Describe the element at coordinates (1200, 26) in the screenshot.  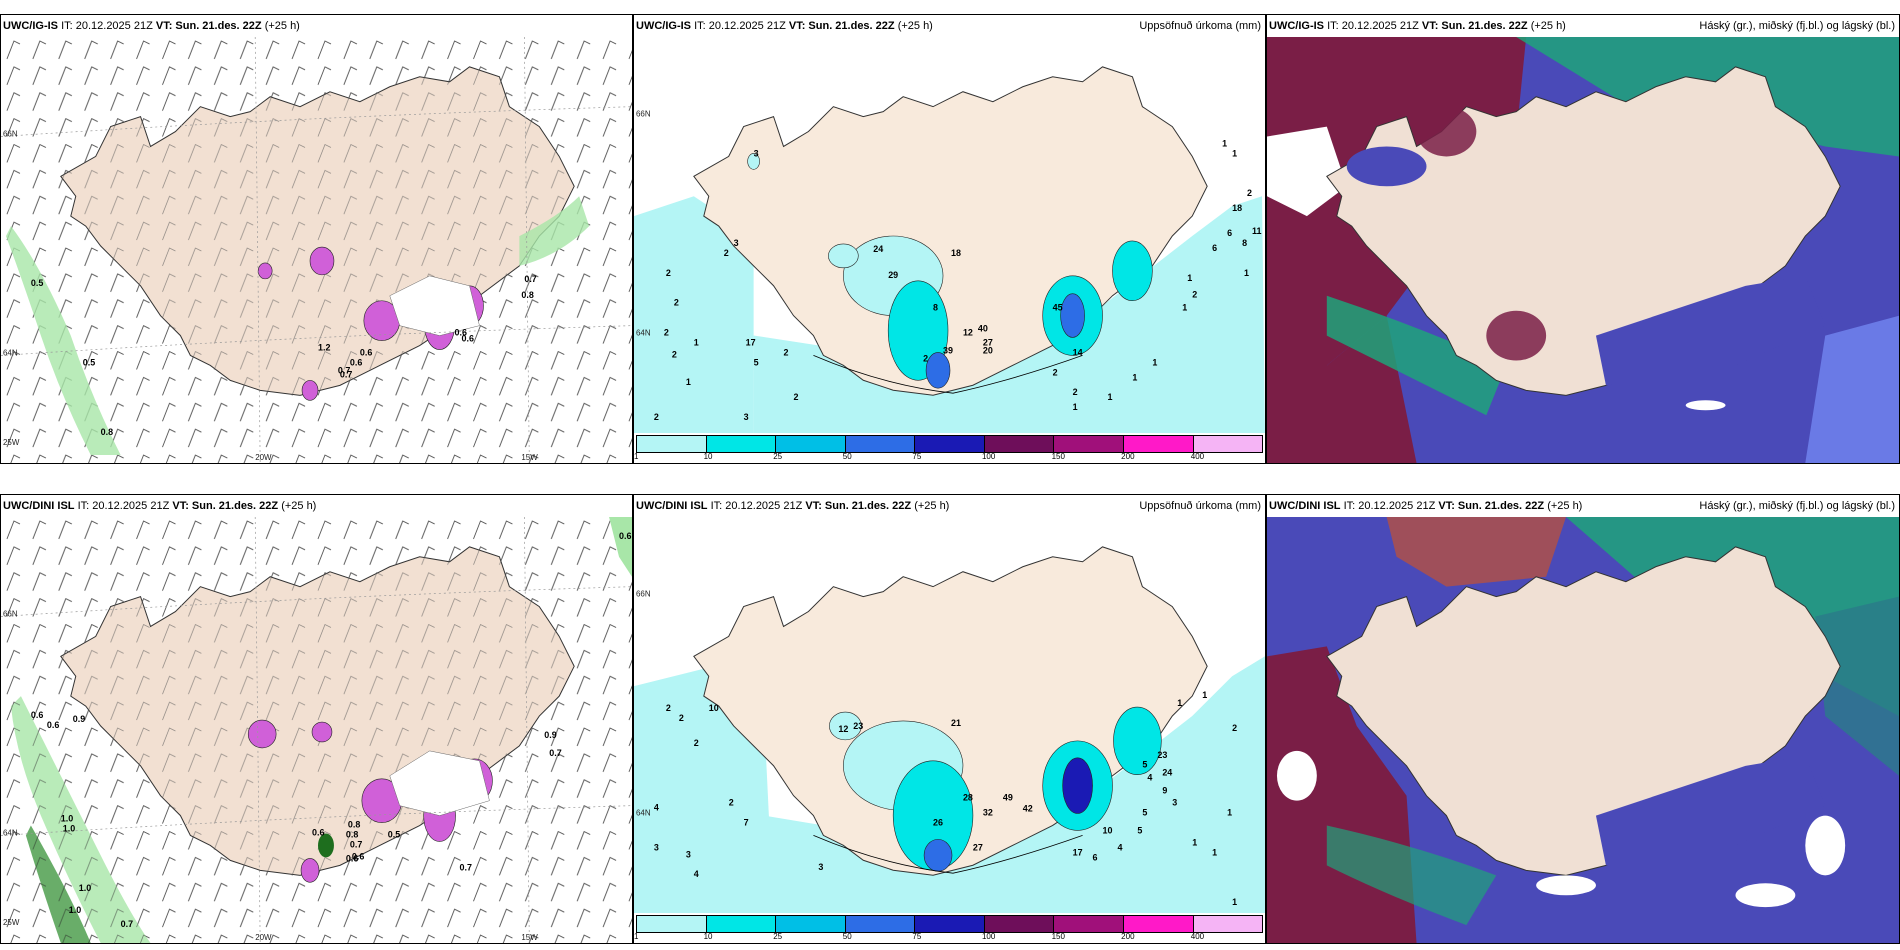
I see `map-title: Uppsöfnuð úrkoma (mm)` at that location.